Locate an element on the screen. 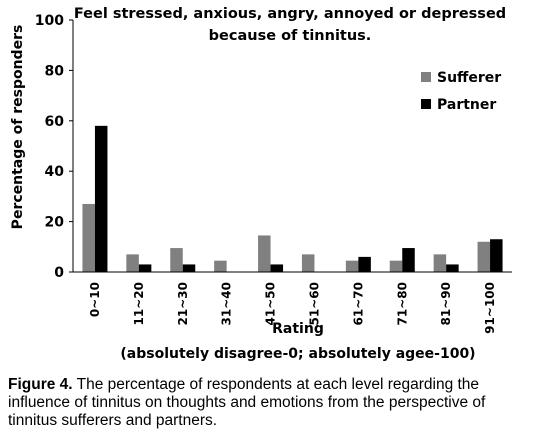 Image resolution: width=533 pixels, height=439 pixels. legend-swatch-sufferer is located at coordinates (426, 77).